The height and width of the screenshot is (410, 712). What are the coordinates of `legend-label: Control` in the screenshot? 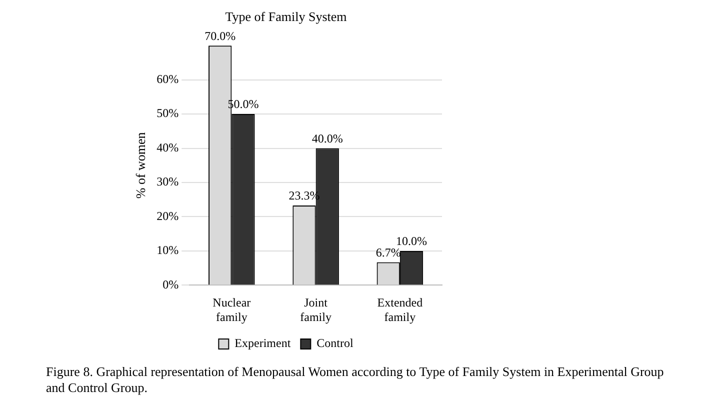 It's located at (335, 343).